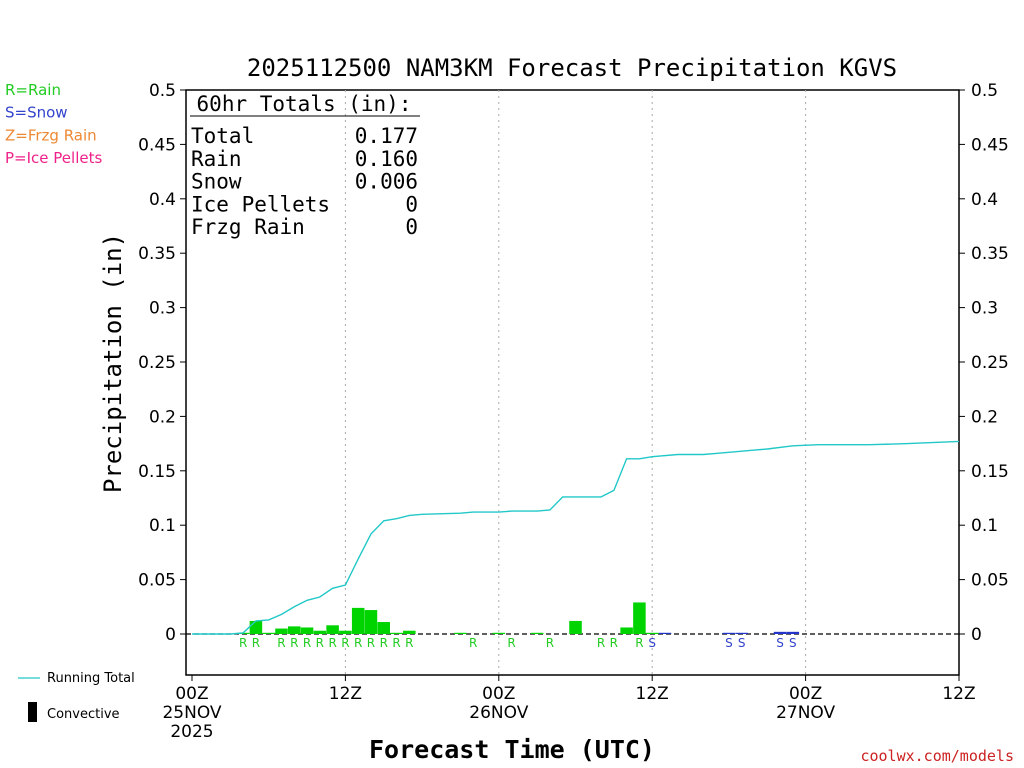 Image resolution: width=1024 pixels, height=768 pixels. What do you see at coordinates (499, 633) in the screenshot?
I see `bar-precip-24h` at bounding box center [499, 633].